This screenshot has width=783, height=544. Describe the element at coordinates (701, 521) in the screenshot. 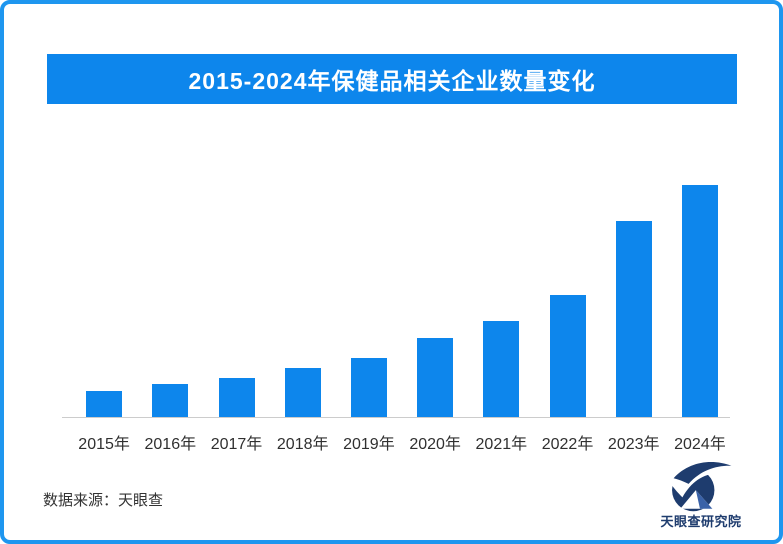

I see `tianyancha-logo-text: 天眼查研究院` at that location.